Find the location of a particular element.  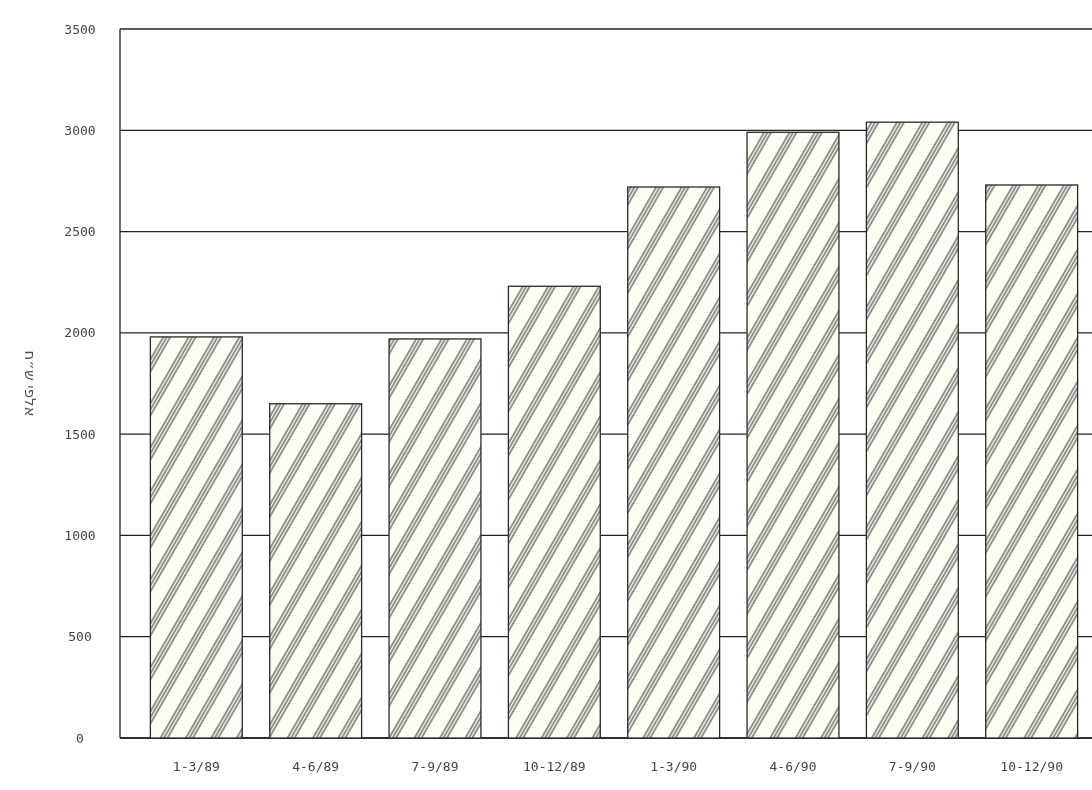

y-tick-label: 1000 is located at coordinates (80, 535).